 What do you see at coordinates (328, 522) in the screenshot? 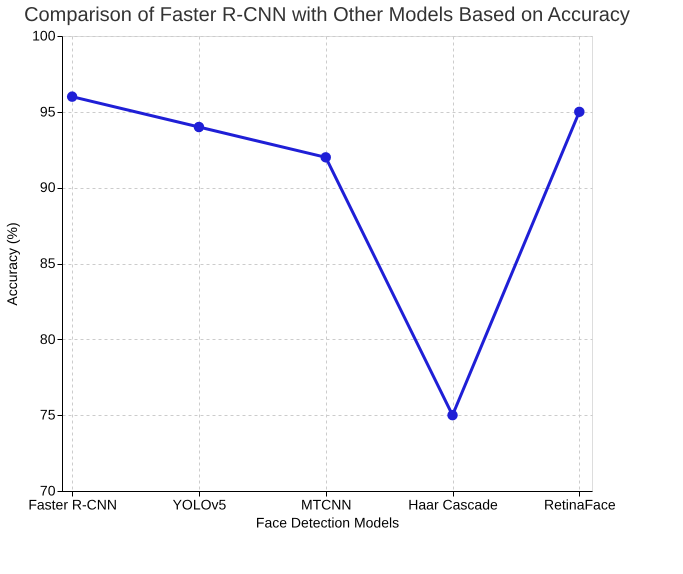
I see `x-axis-title: Face Detection Models` at bounding box center [328, 522].